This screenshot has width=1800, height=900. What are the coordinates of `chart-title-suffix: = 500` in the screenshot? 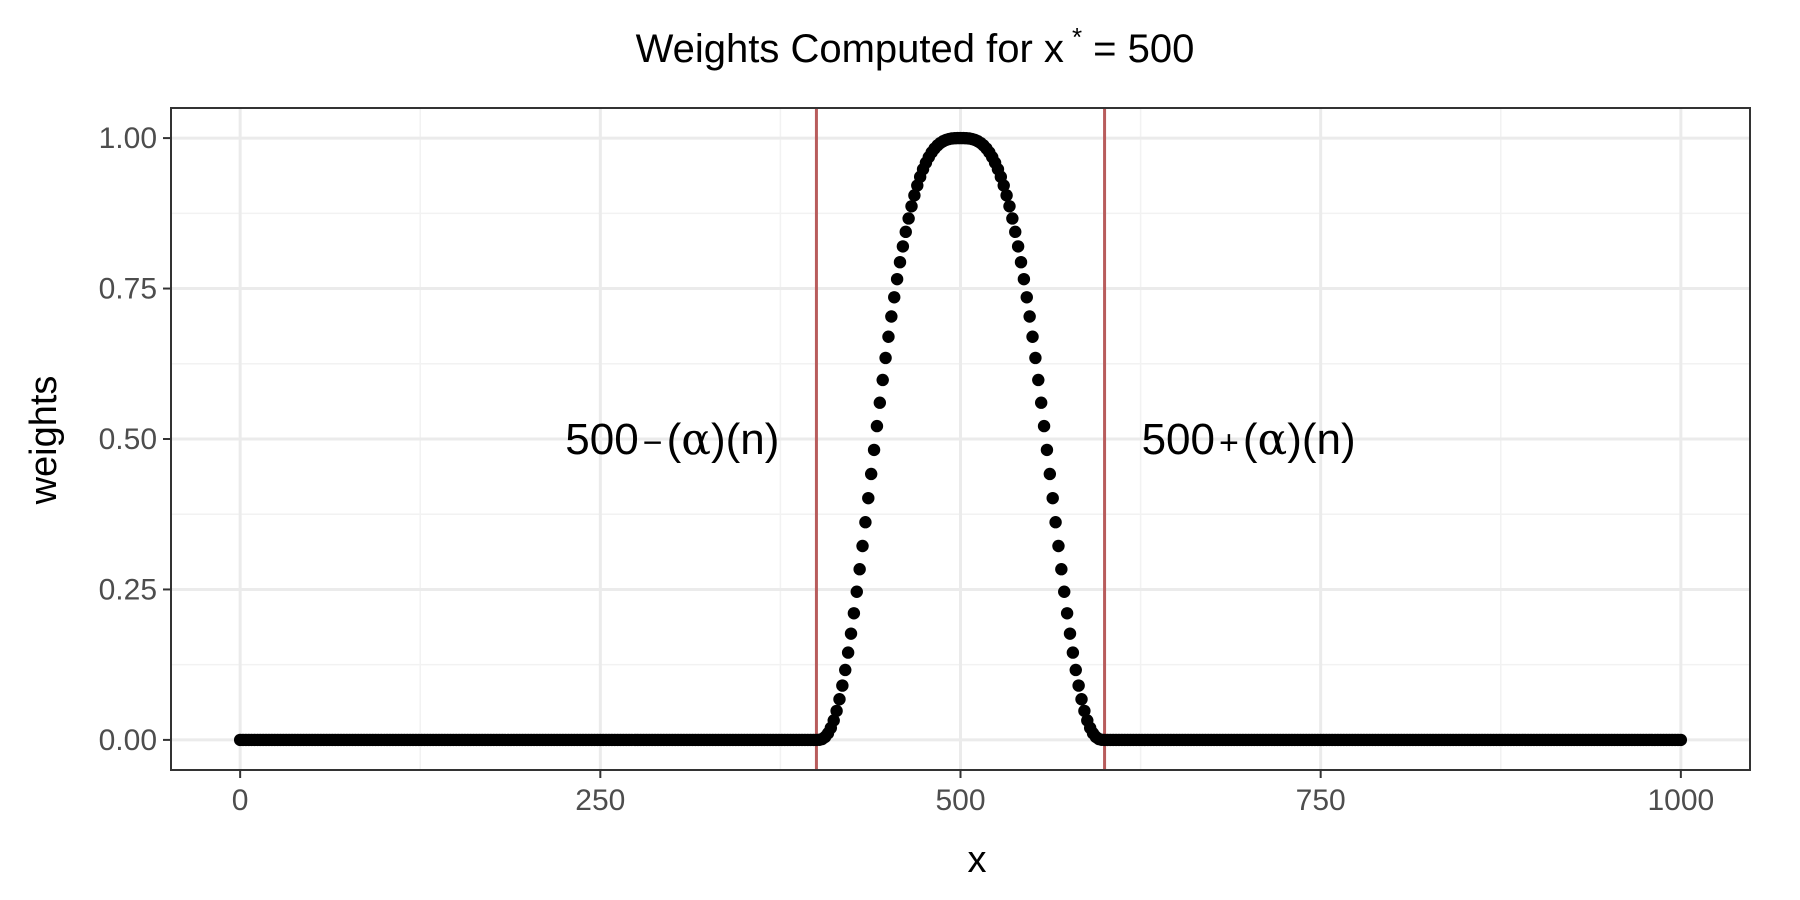 It's located at (1138, 49).